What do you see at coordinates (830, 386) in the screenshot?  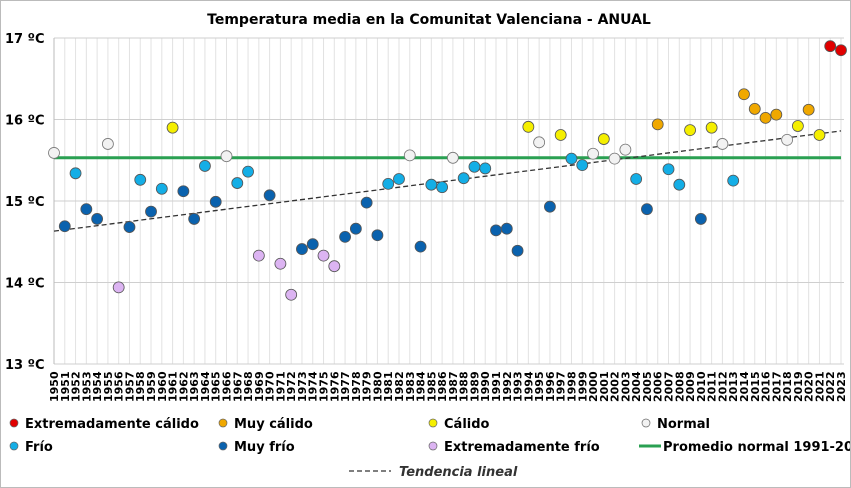 I see `x-tick-label: 2022` at bounding box center [830, 386].